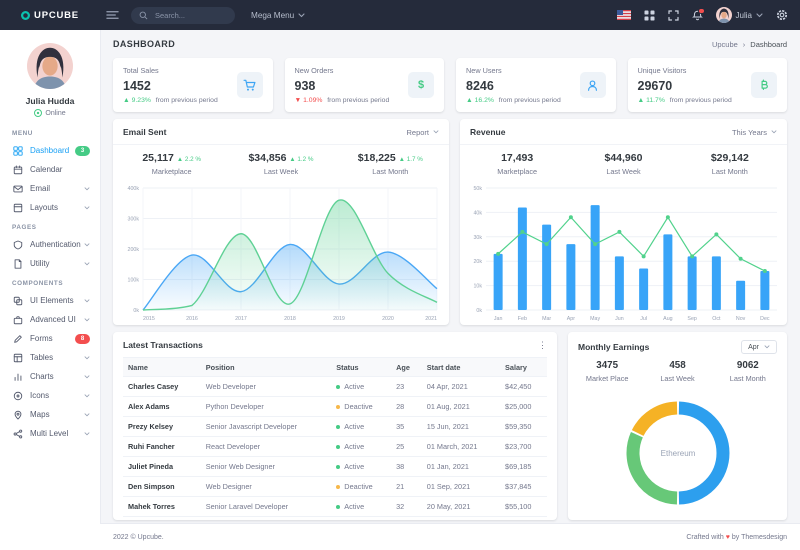 Image resolution: width=800 pixels, height=550 pixels. I want to click on cell-start-date: 01 Aug, 2021, so click(461, 406).